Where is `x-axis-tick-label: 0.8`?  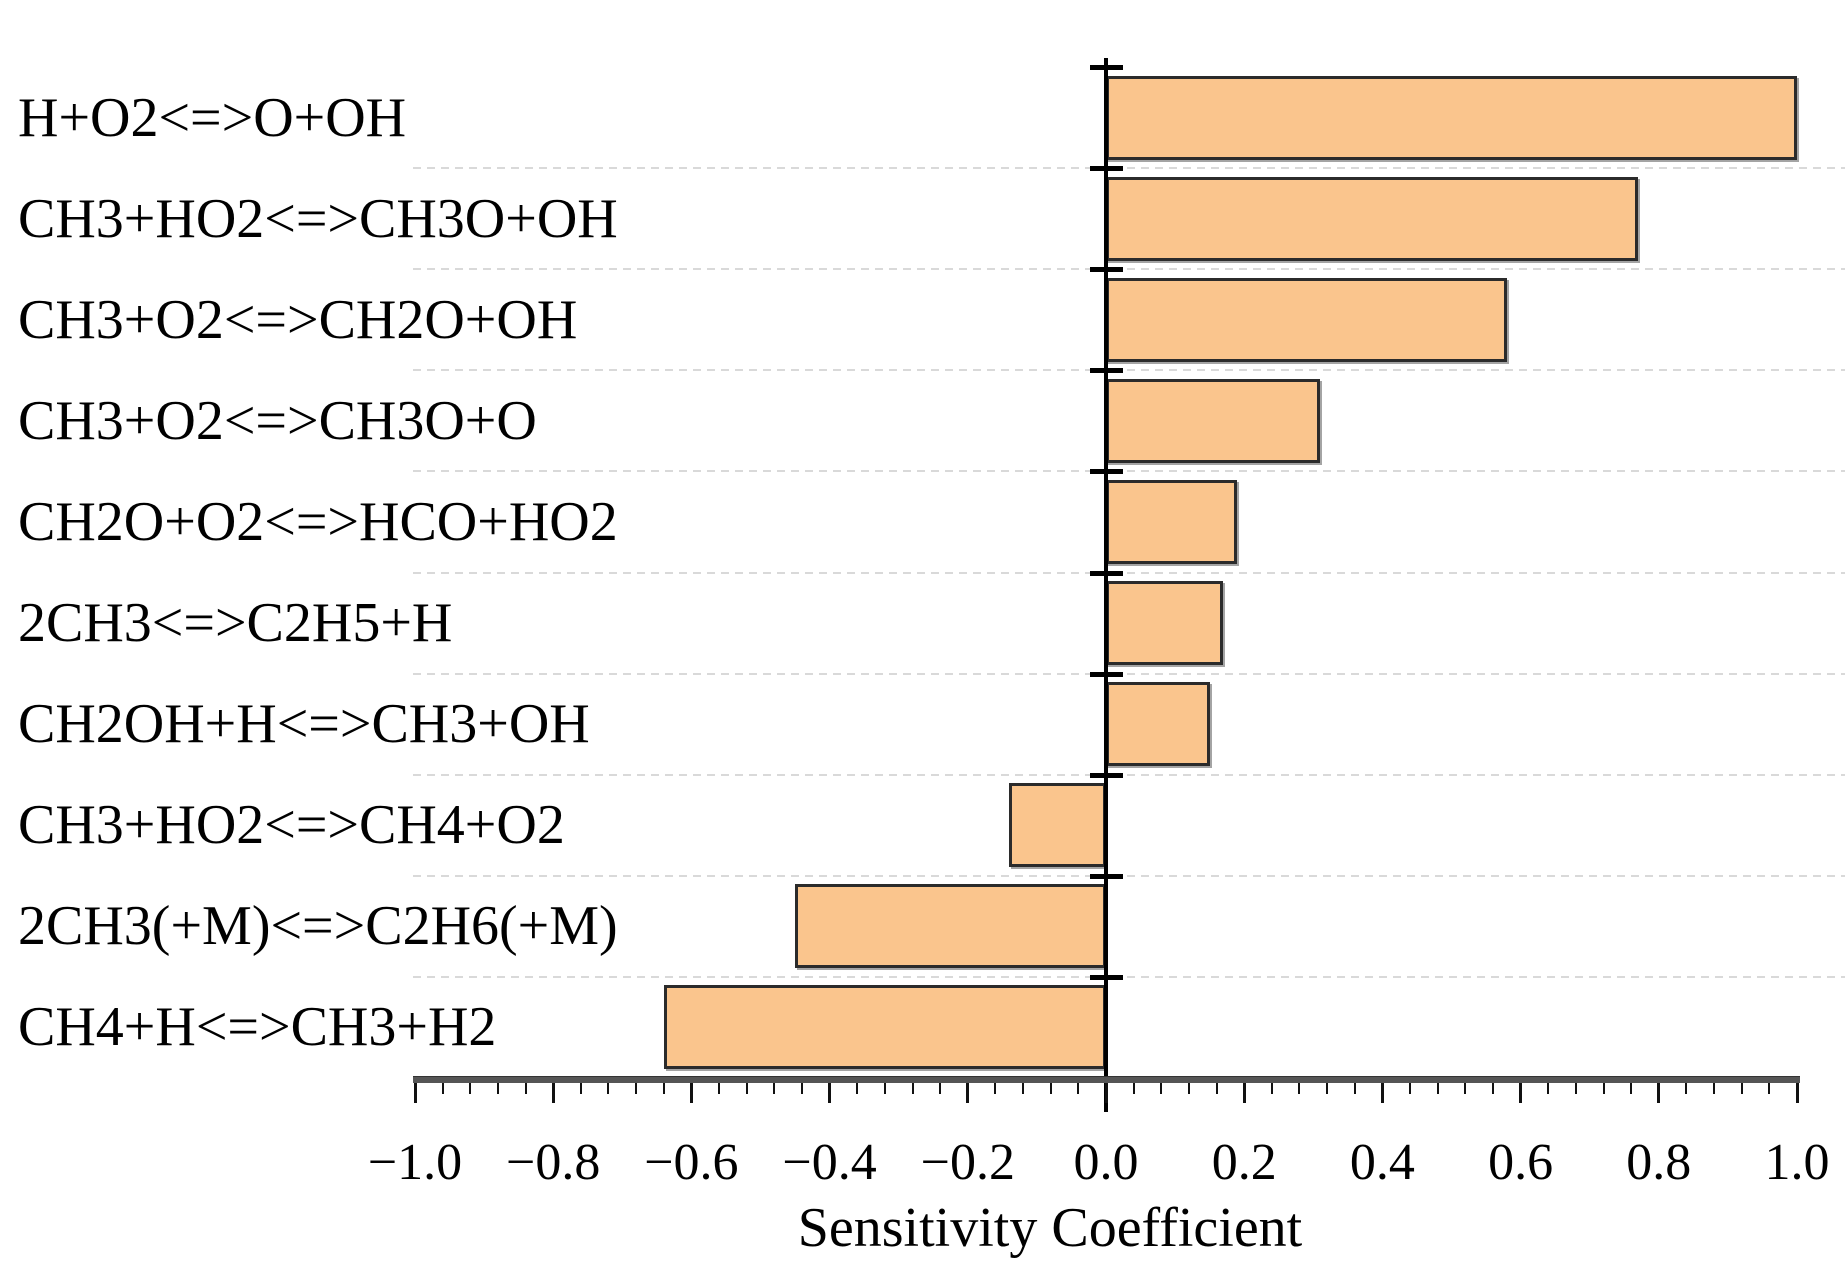
x-axis-tick-label: 0.8 is located at coordinates (1659, 1162).